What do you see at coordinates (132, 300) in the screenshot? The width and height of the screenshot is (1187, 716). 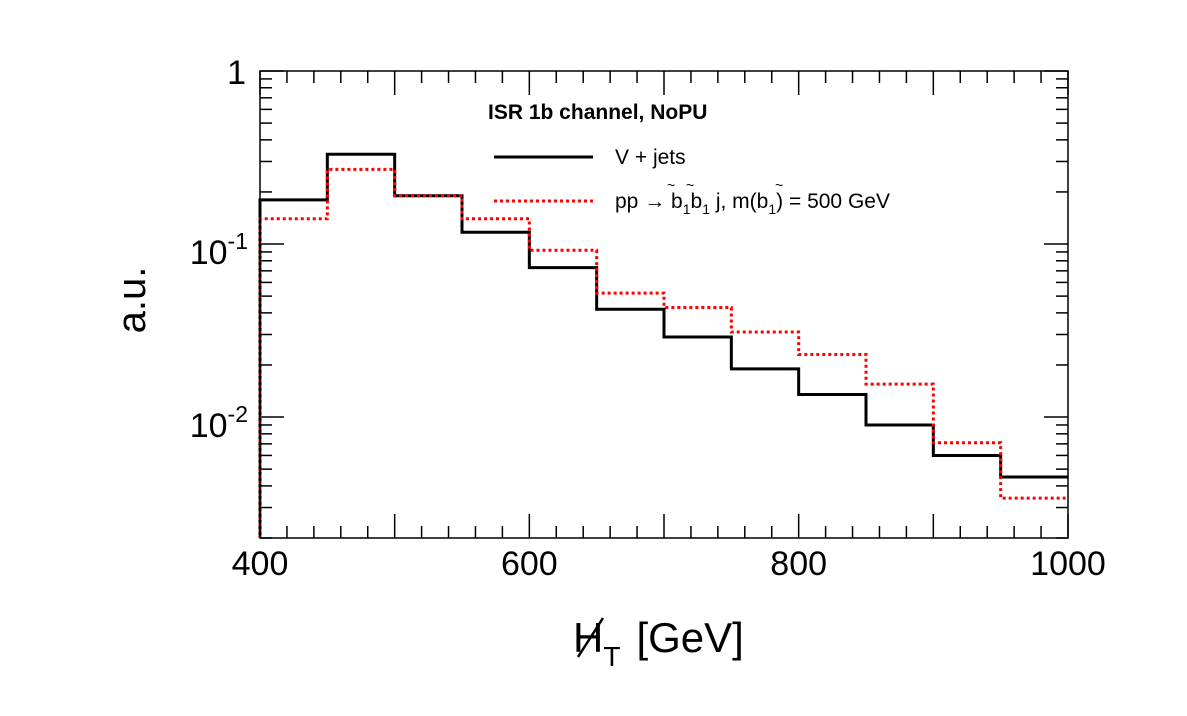 I see `y-axis-title: a.u.` at bounding box center [132, 300].